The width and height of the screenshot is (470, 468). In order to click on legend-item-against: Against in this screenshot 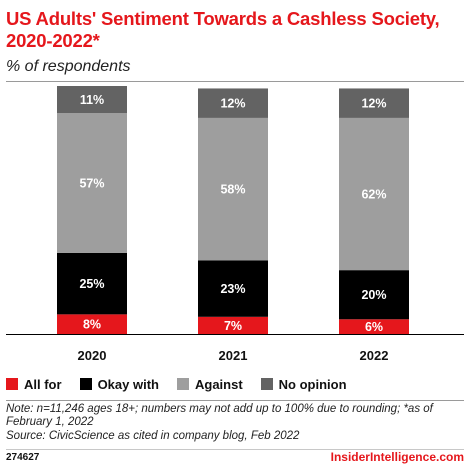, I will do `click(209, 384)`.